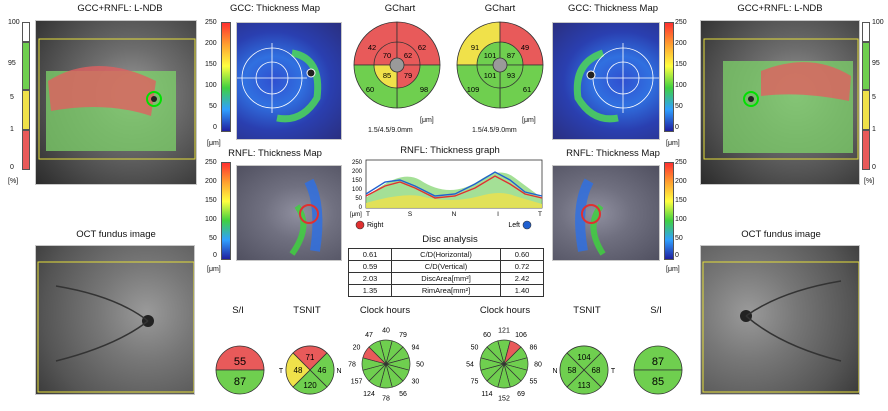 This screenshot has height=411, width=888. I want to click on y-tick: 250, so click(357, 163).